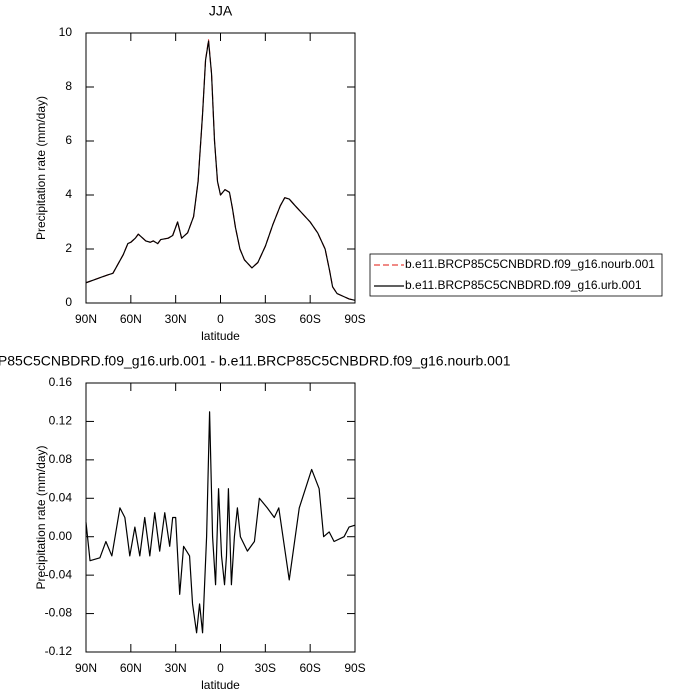 Image resolution: width=700 pixels, height=700 pixels. Describe the element at coordinates (68, 248) in the screenshot. I see `y-tick-label: 2` at that location.